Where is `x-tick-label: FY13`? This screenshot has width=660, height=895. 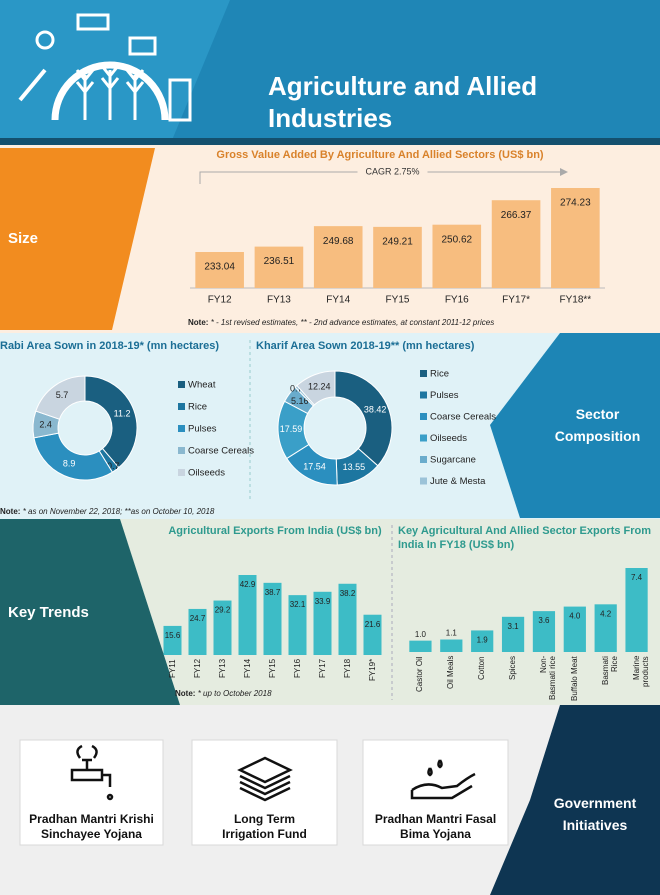 x-tick-label: FY13 is located at coordinates (222, 669).